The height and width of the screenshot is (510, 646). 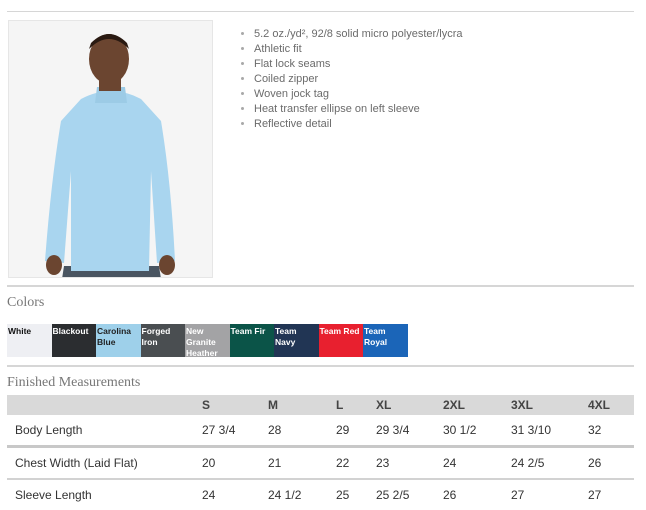 I want to click on row-label: Body Length, so click(x=104, y=431).